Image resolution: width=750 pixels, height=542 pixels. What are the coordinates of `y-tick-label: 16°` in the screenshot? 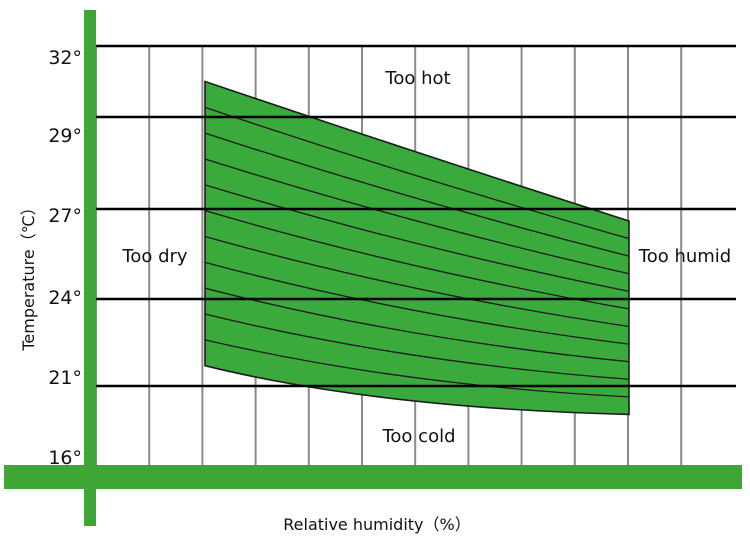 It's located at (65, 458).